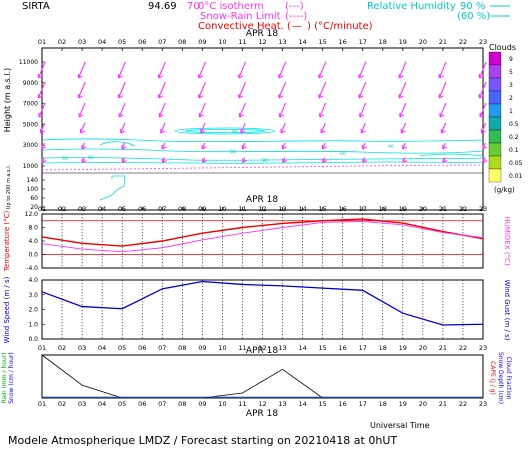 This screenshot has height=450, width=528. I want to click on legend-isotherm-label: 0°C isotherm, so click(231, 6).